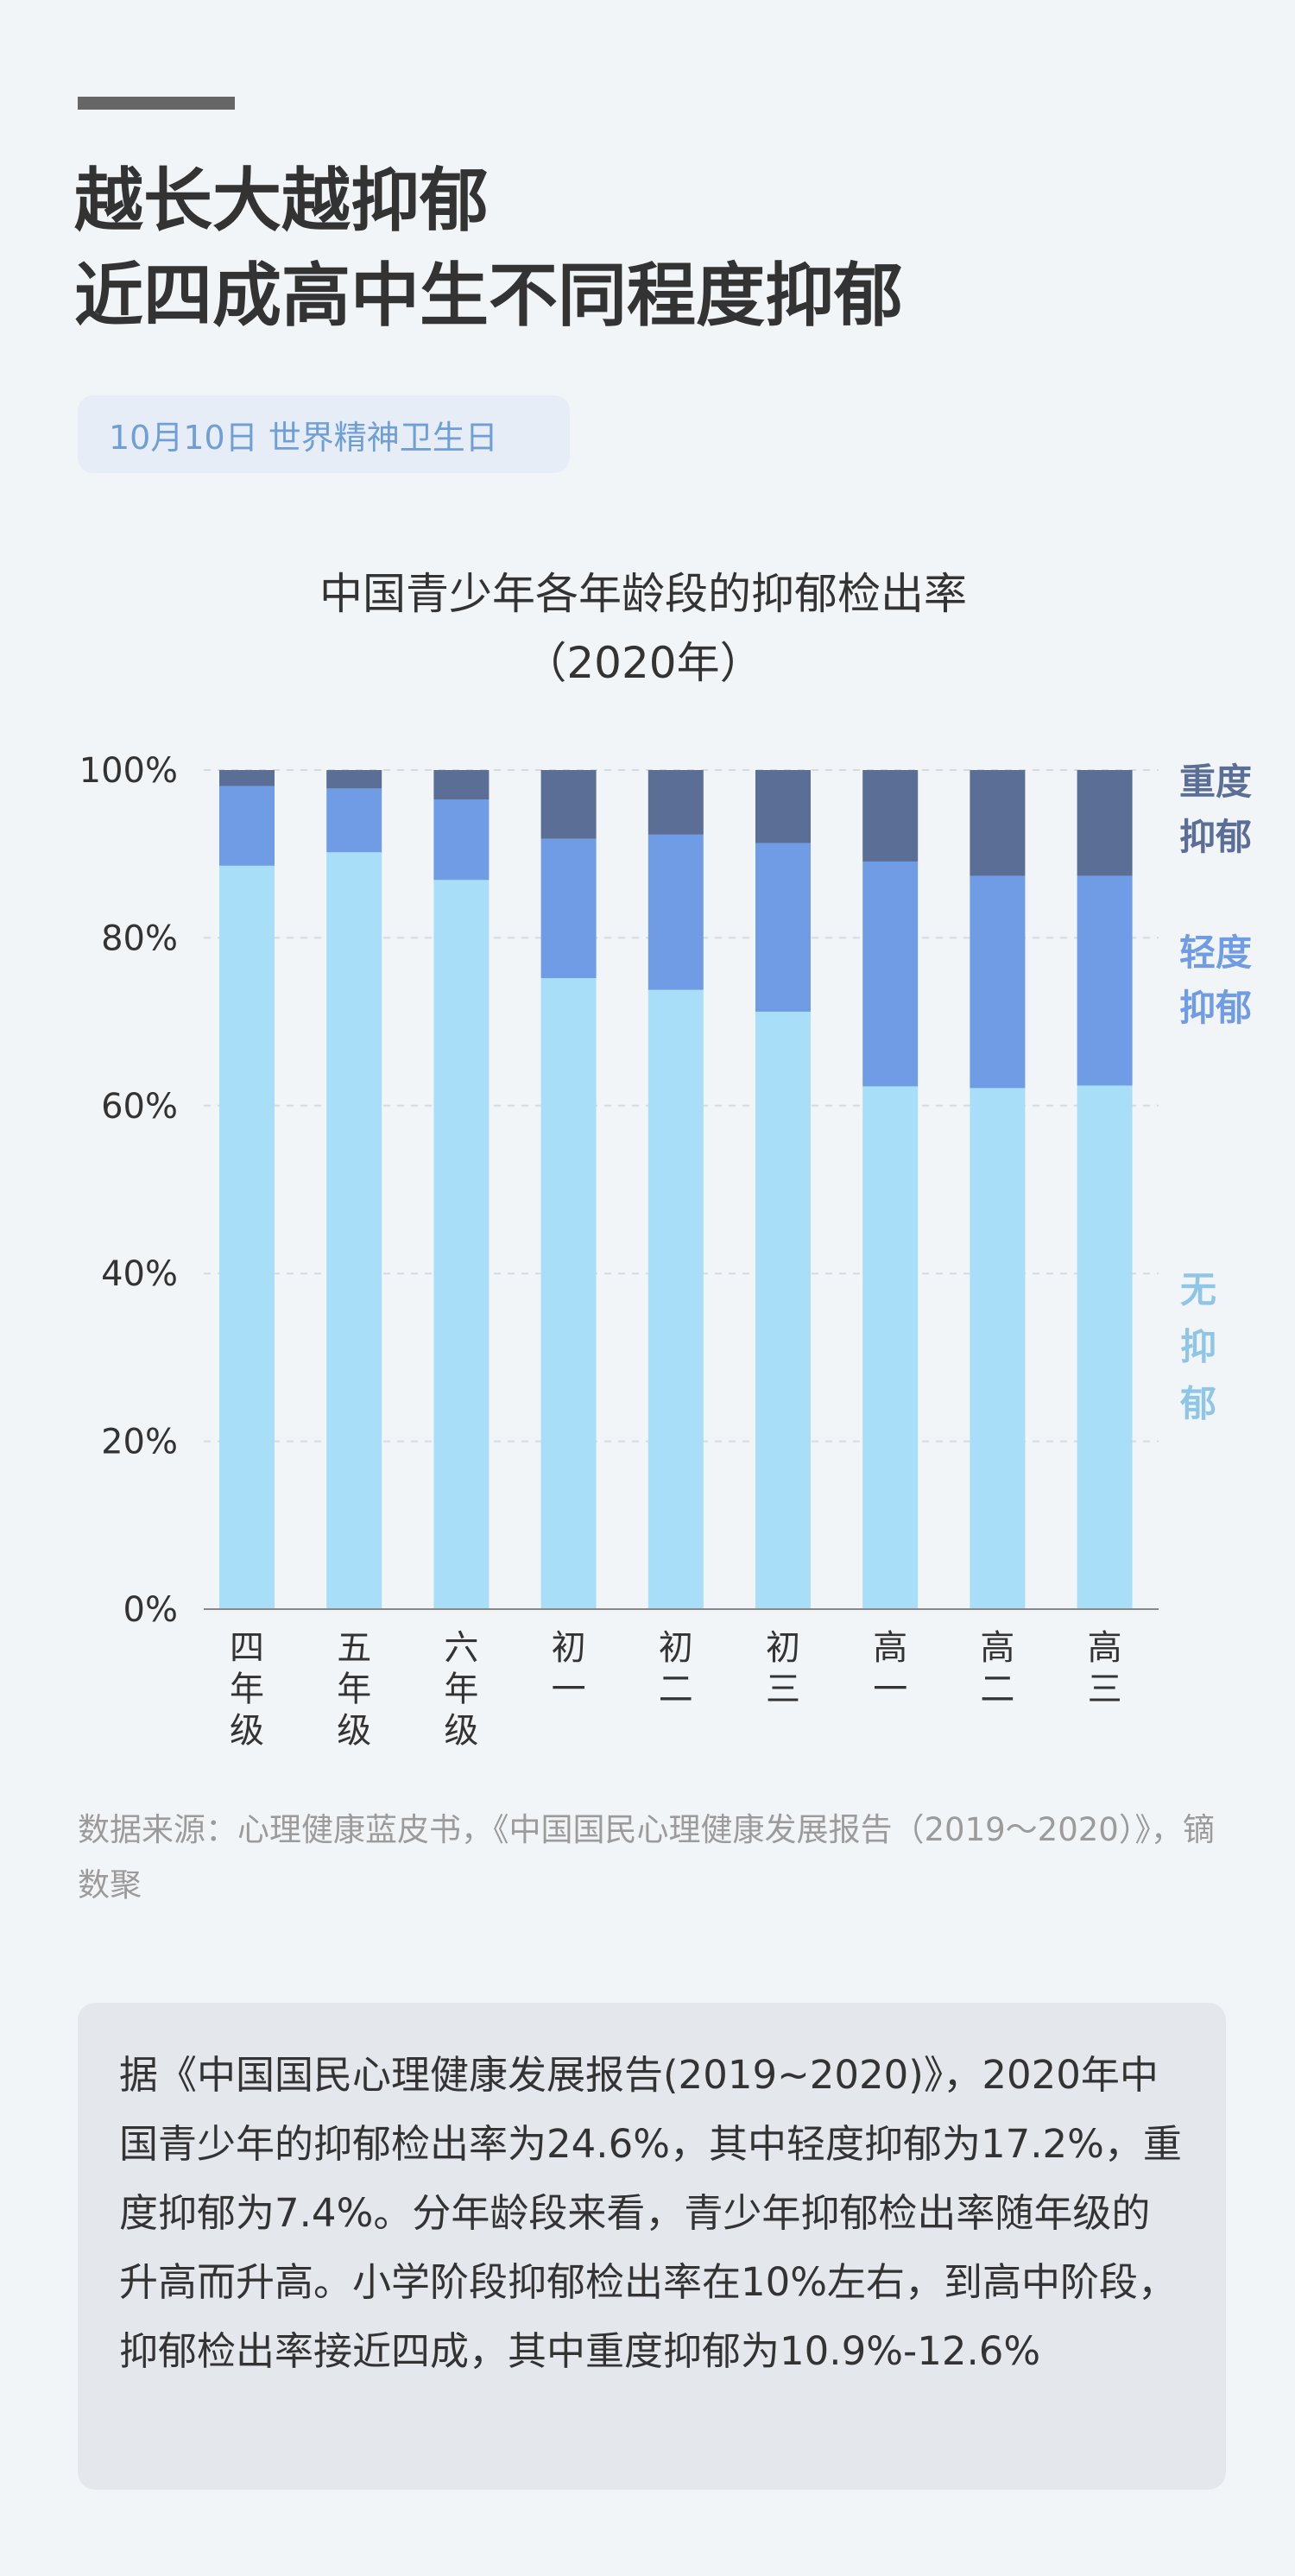 The width and height of the screenshot is (1295, 2576). Describe the element at coordinates (488, 296) in the screenshot. I see `headline-line-2: 近四成高中生不同程度抑郁` at that location.